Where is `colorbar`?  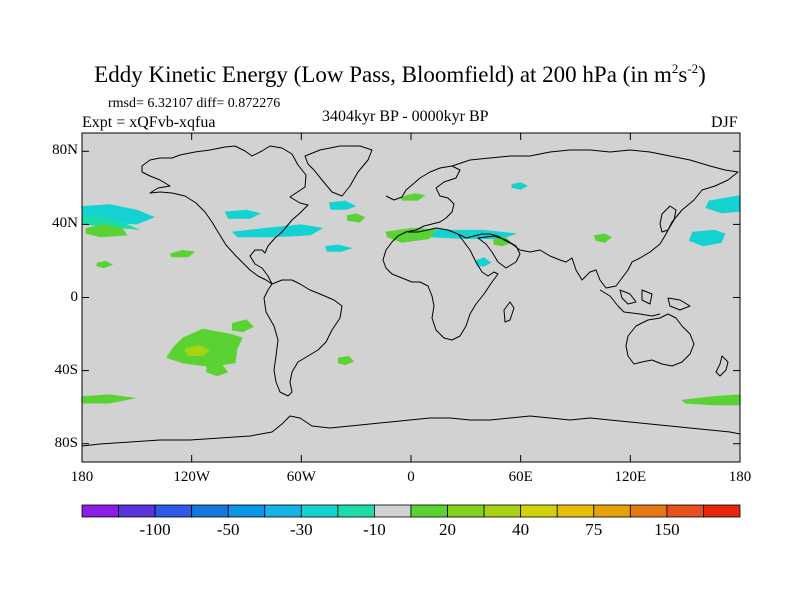
colorbar is located at coordinates (411, 511).